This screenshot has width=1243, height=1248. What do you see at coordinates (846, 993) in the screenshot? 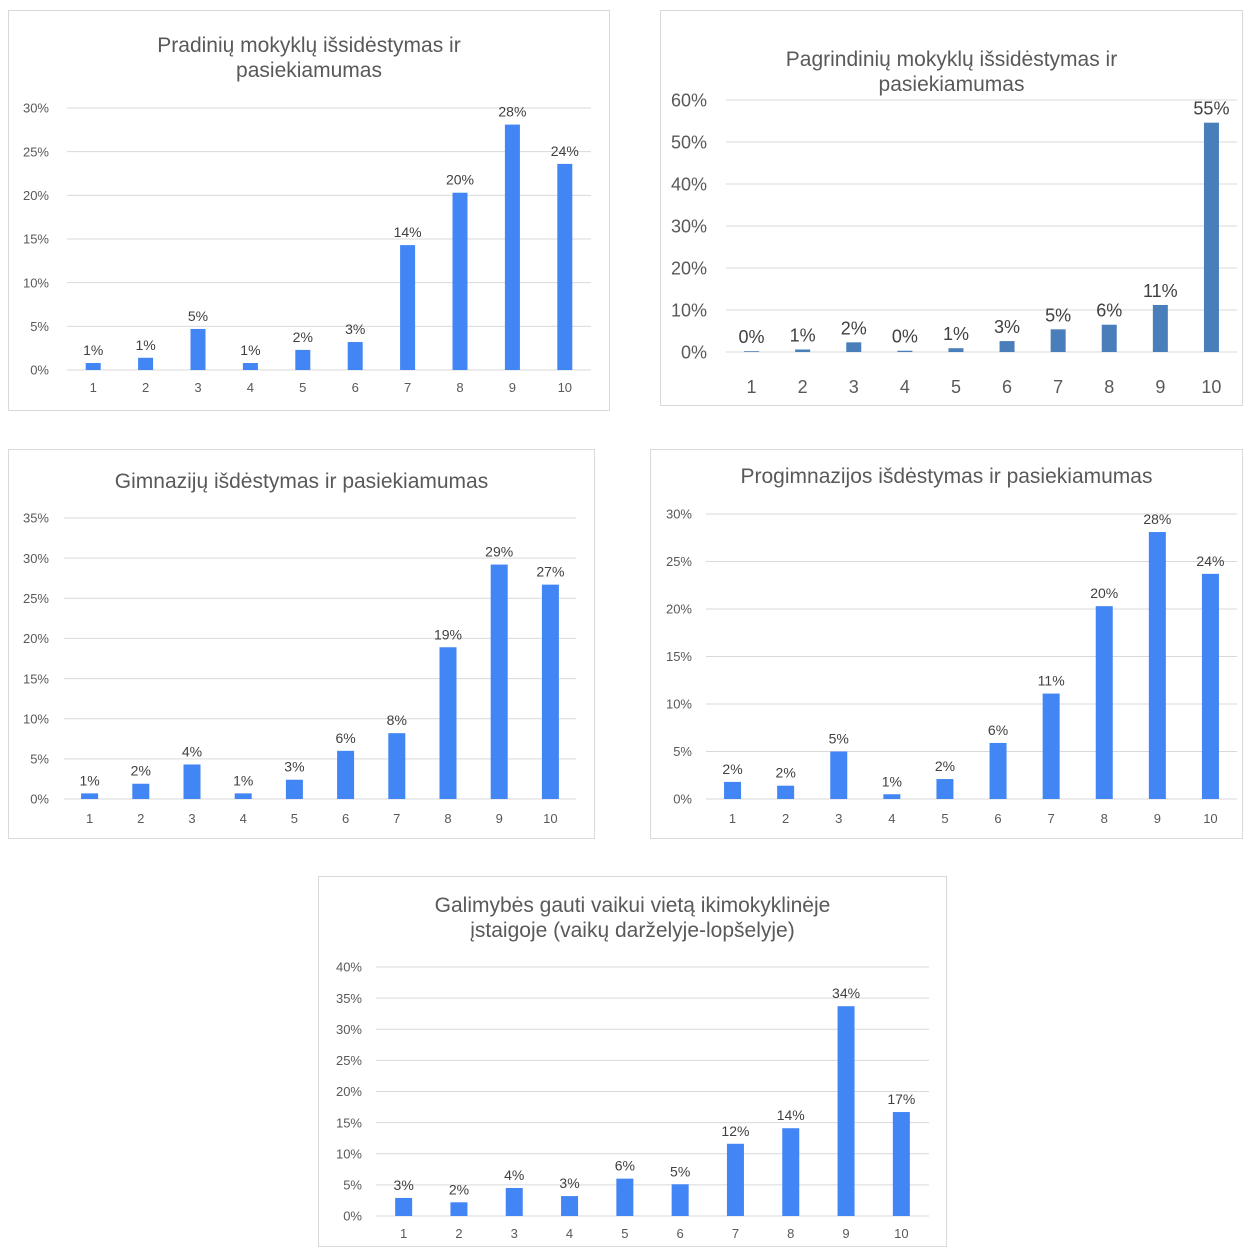
I see `data-label: 34%` at bounding box center [846, 993].